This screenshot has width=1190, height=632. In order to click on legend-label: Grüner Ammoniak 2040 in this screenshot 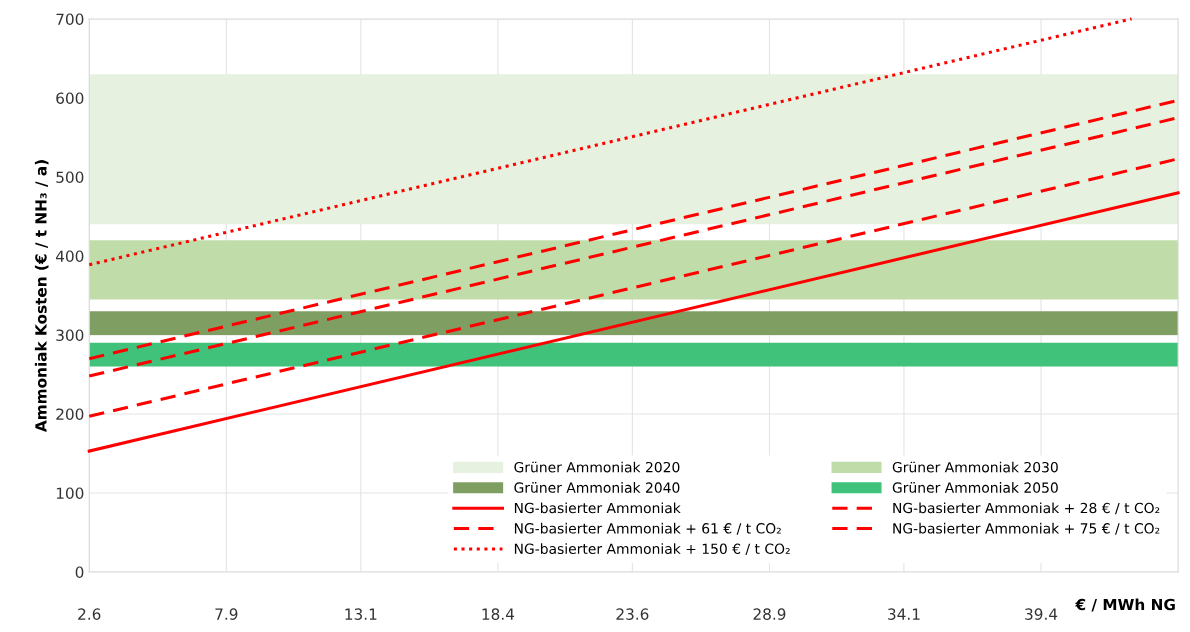, I will do `click(597, 487)`.